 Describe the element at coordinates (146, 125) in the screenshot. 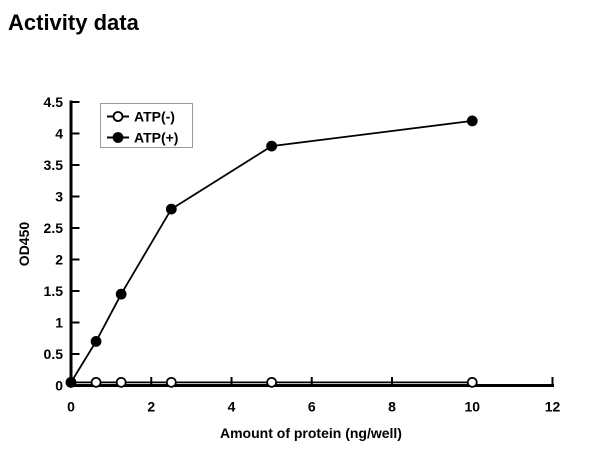

I see `legend: ATP(-) ATP(+)` at that location.